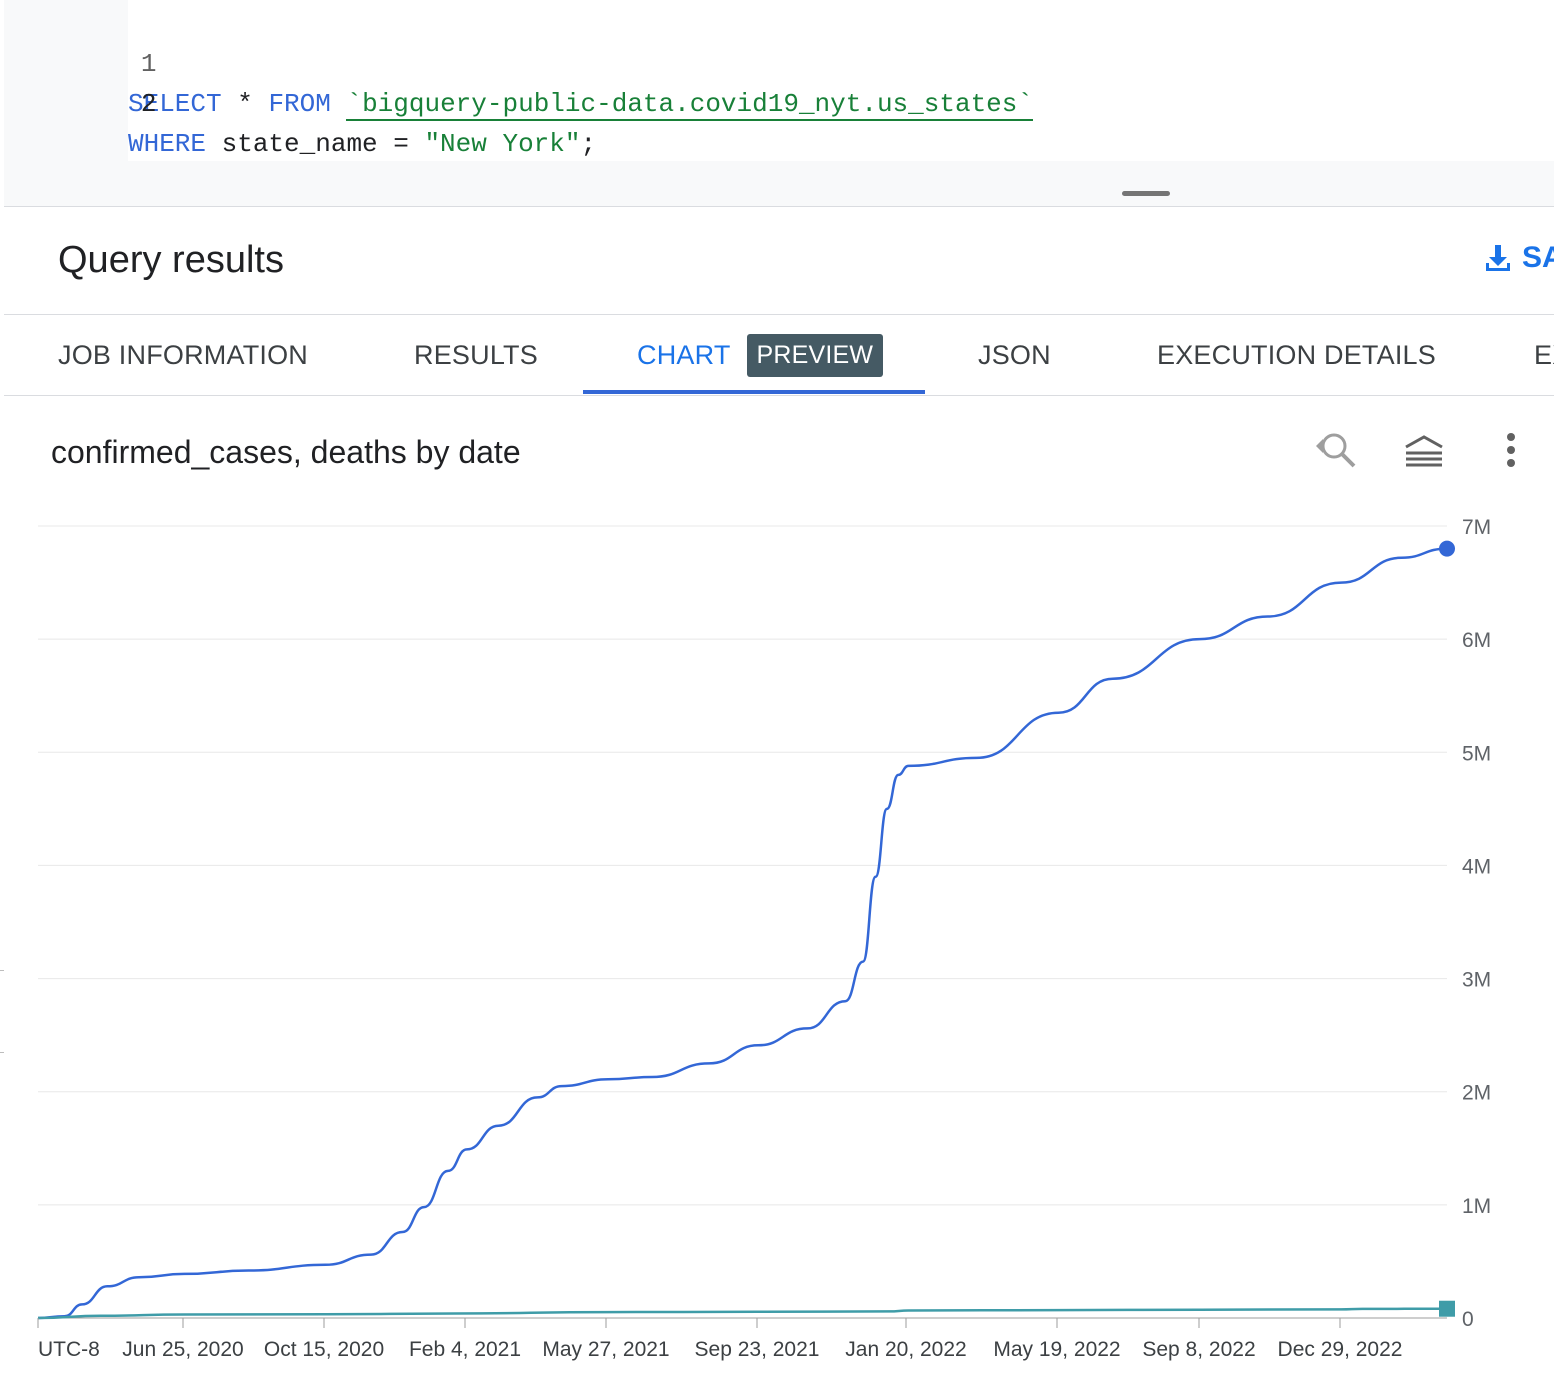 This screenshot has height=1380, width=1554. What do you see at coordinates (502, 144) in the screenshot?
I see `sql-string: "New York"` at bounding box center [502, 144].